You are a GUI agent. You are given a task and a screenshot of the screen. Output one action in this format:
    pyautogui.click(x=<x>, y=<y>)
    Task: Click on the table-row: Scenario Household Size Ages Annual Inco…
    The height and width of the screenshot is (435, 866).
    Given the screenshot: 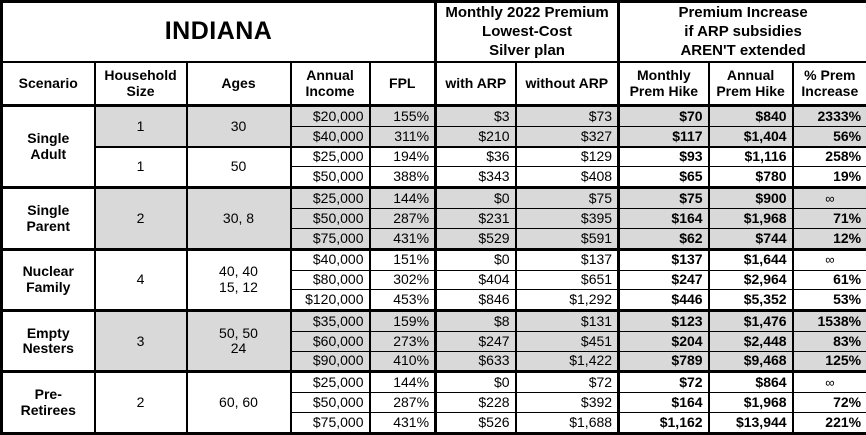 What is the action you would take?
    pyautogui.click(x=433, y=83)
    